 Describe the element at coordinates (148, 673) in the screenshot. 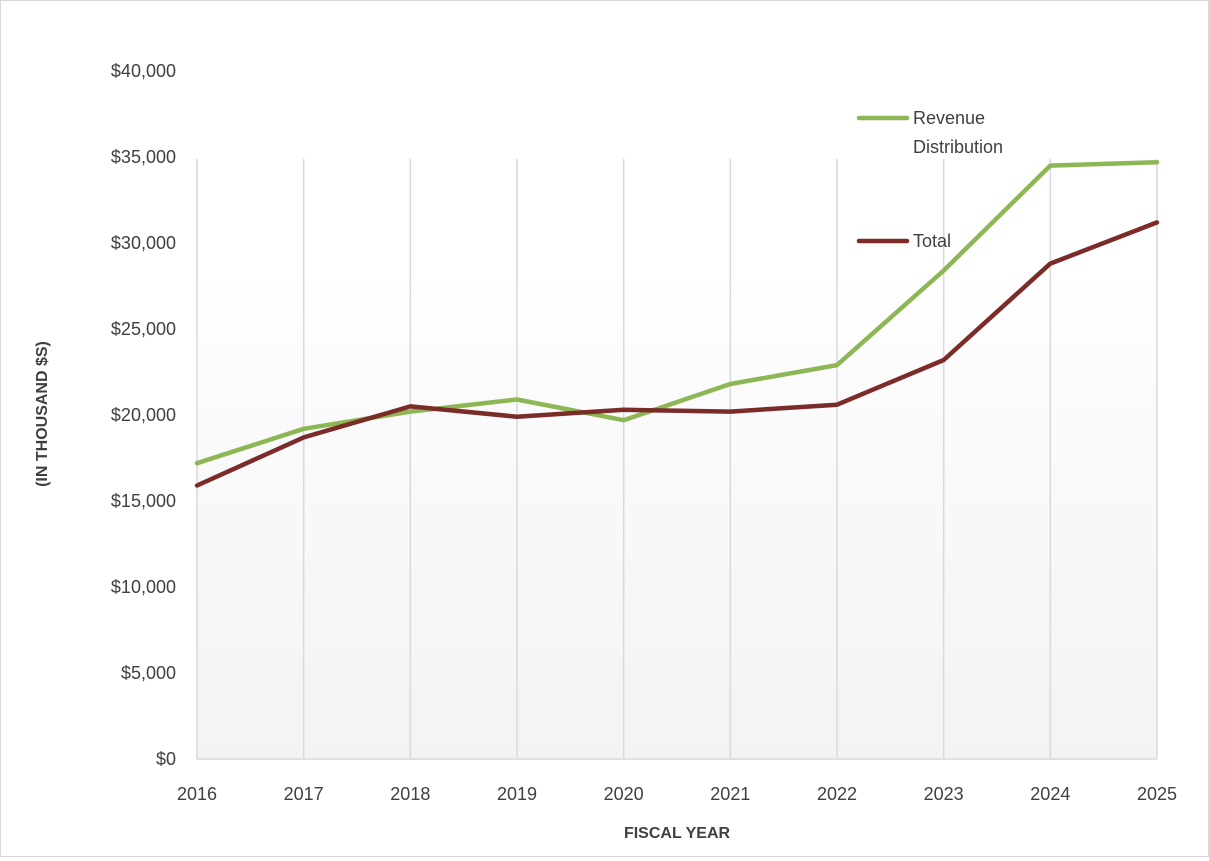

I see `y-tick-label: $5,000` at that location.